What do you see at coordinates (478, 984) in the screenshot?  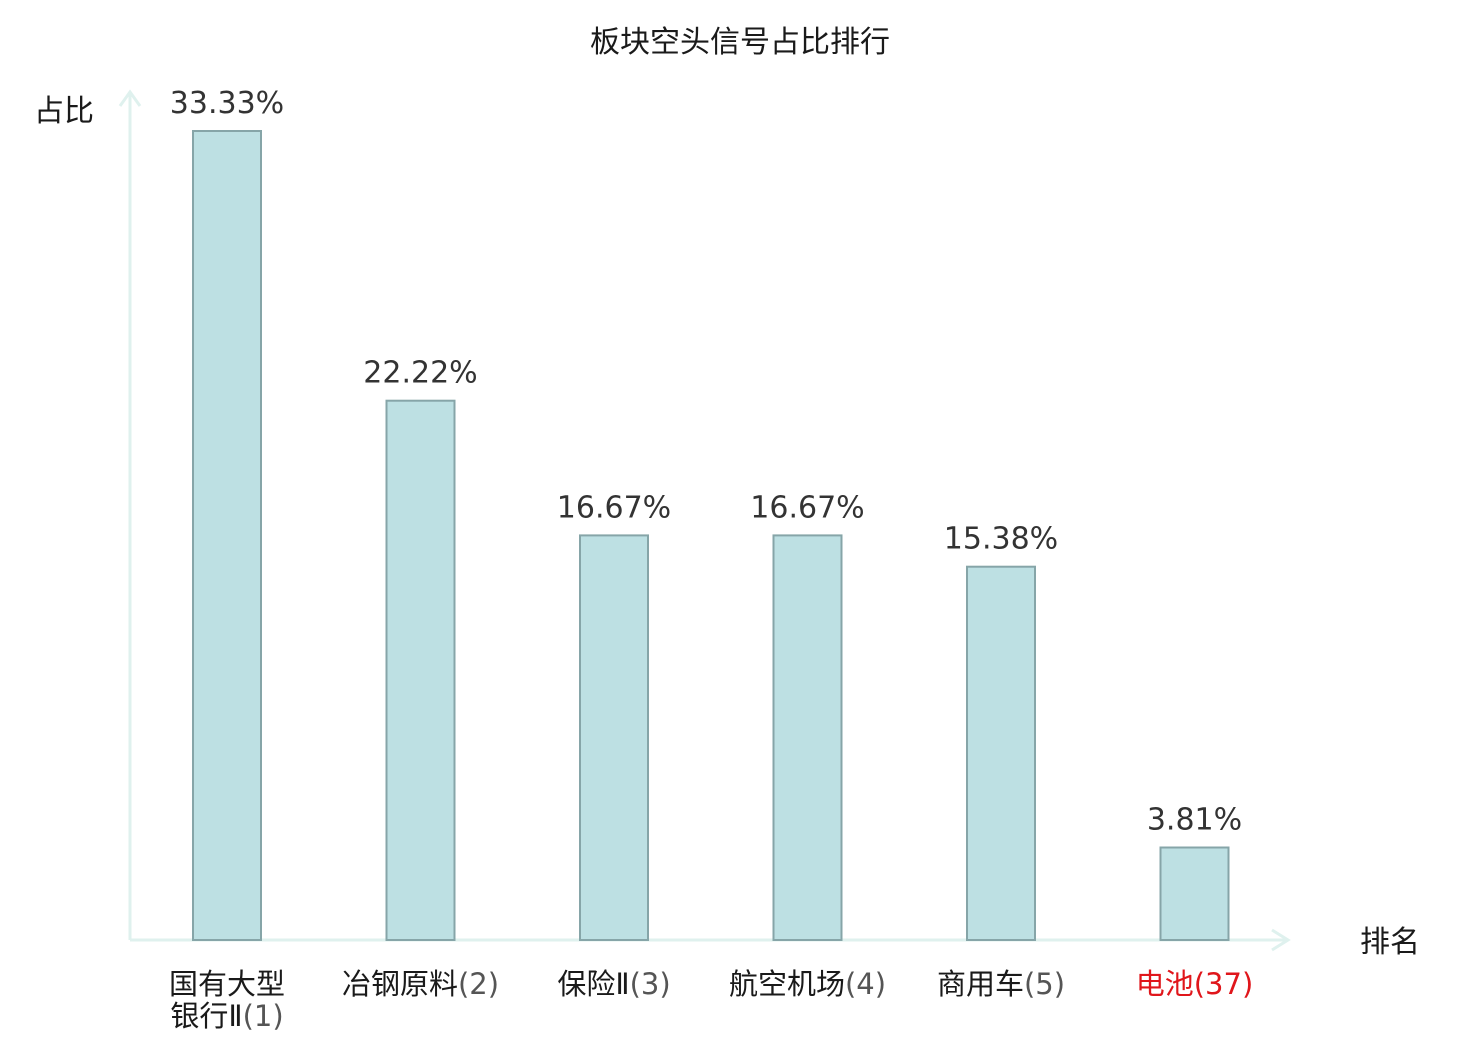 I see `category-rank: (2)` at bounding box center [478, 984].